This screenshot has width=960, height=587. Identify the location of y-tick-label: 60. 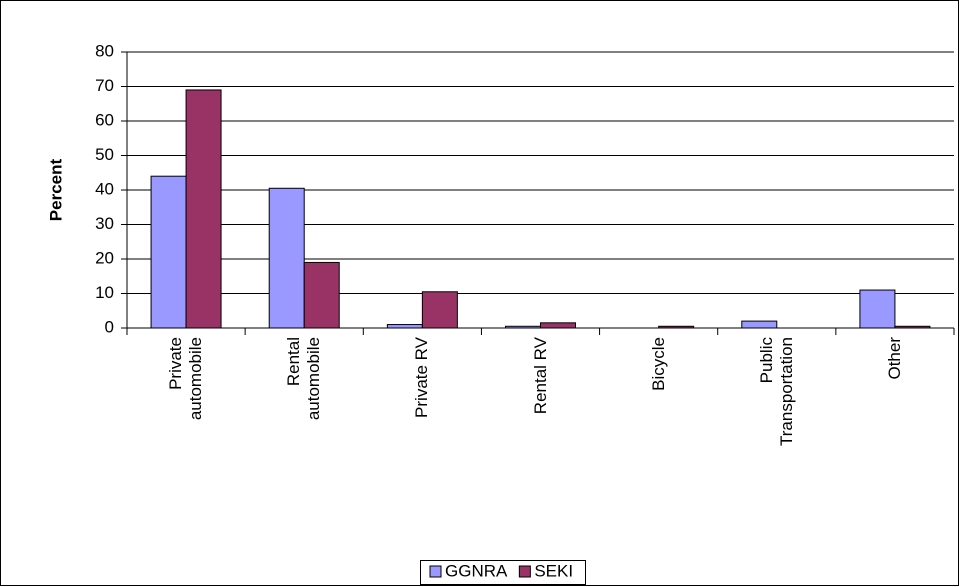
(104, 119).